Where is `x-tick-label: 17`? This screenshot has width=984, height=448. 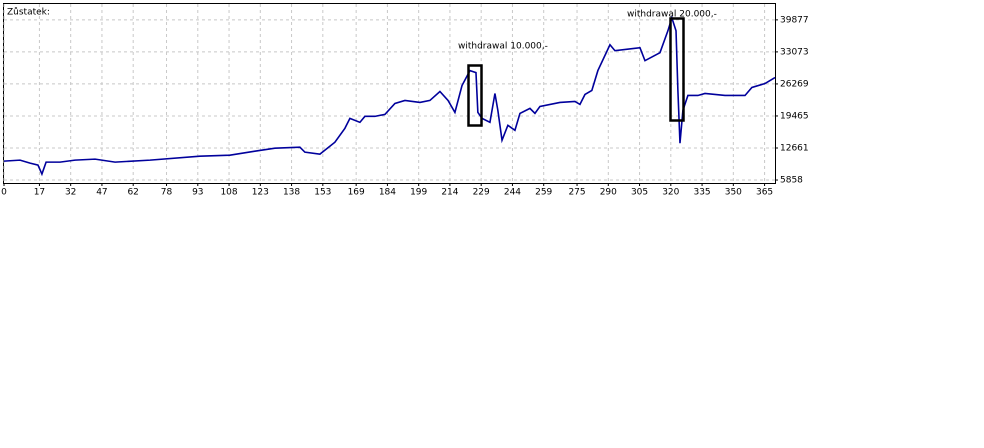 x-tick-label: 17 is located at coordinates (39, 193).